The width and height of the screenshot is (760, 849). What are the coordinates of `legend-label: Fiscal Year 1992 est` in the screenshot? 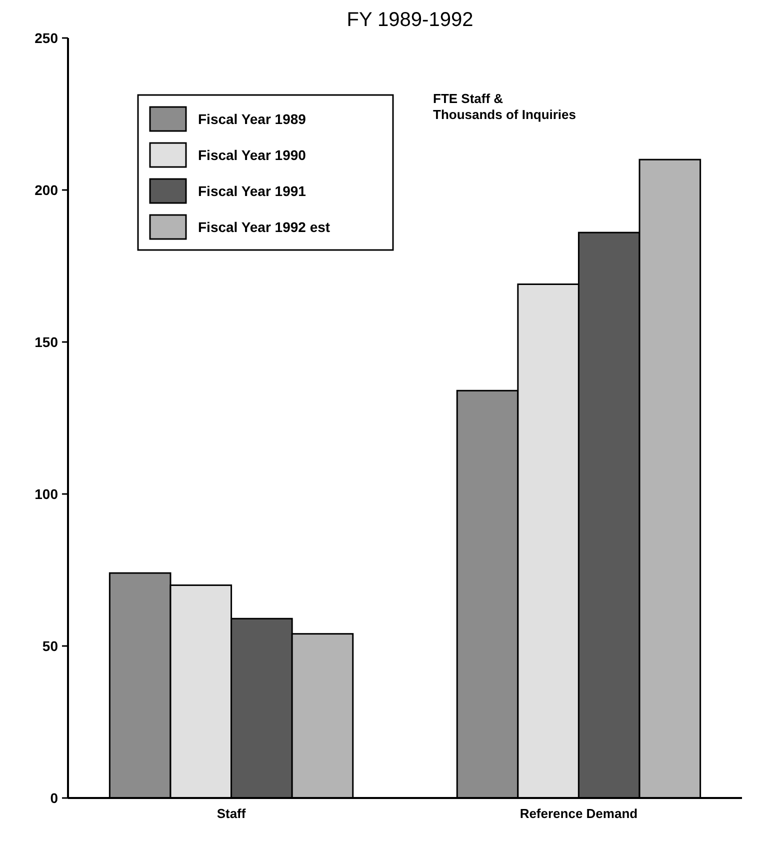 It's located at (264, 226).